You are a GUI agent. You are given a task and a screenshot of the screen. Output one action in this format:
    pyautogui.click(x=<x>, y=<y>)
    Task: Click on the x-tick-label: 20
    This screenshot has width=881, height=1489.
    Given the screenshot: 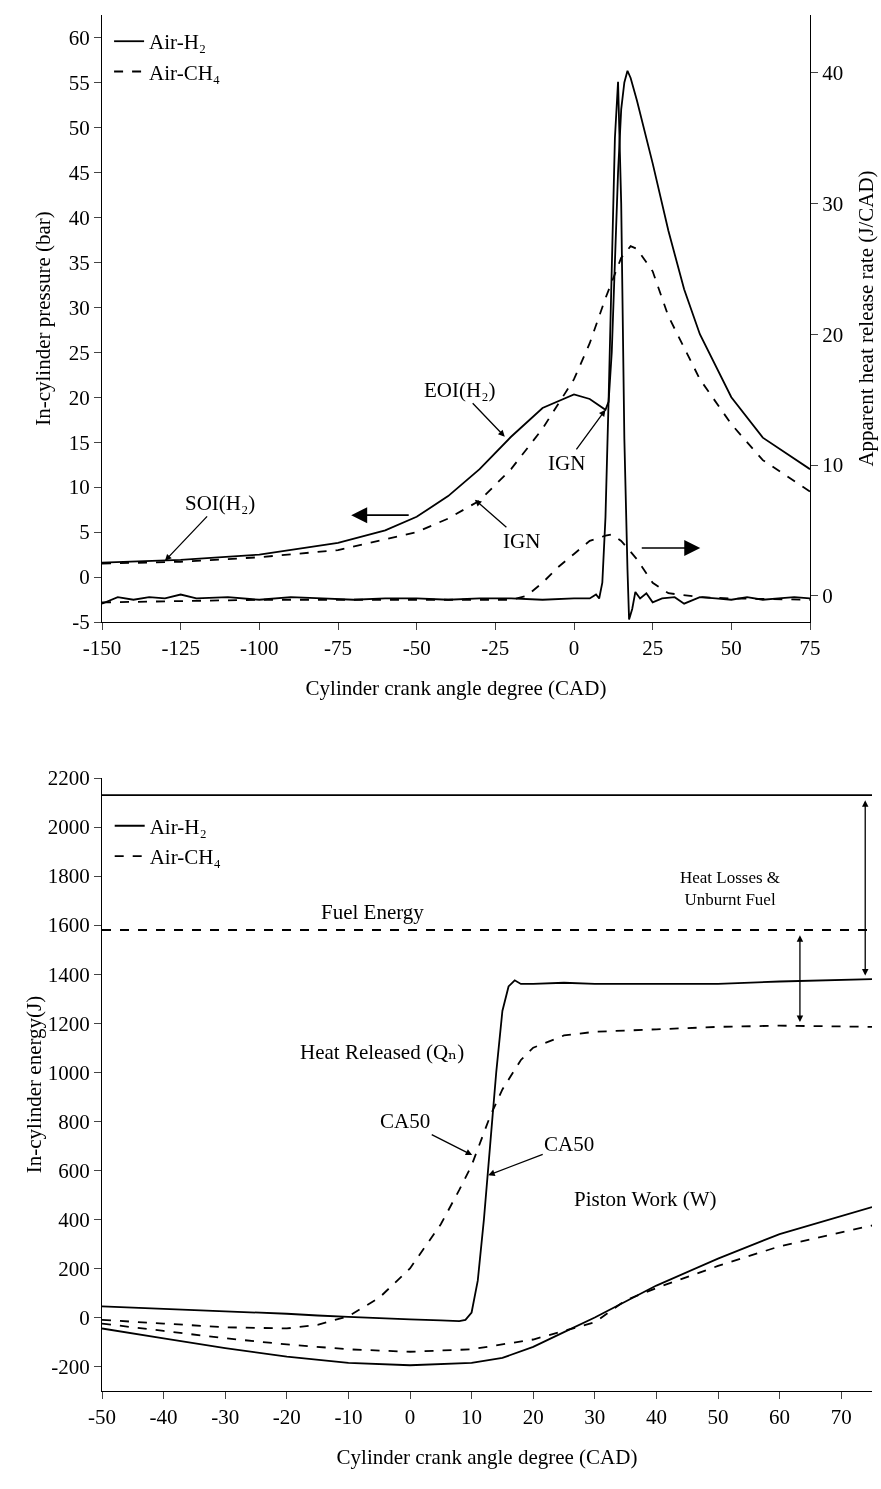 What is the action you would take?
    pyautogui.click(x=533, y=1417)
    